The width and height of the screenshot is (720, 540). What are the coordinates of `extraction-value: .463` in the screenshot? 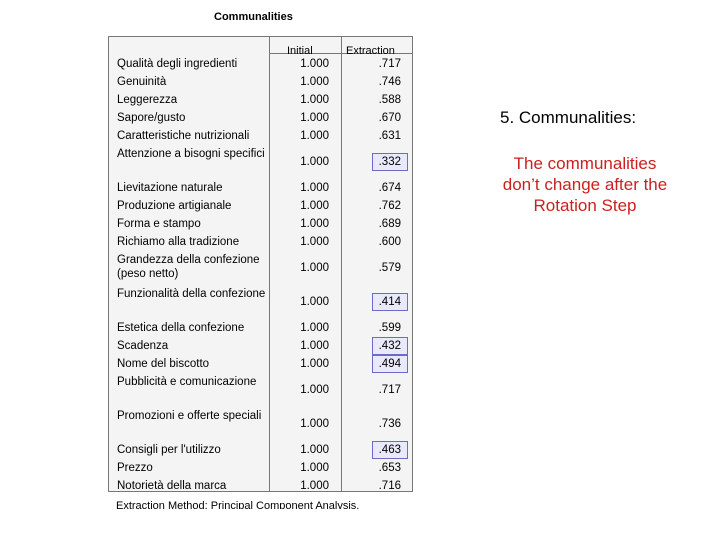 It's located at (389, 450).